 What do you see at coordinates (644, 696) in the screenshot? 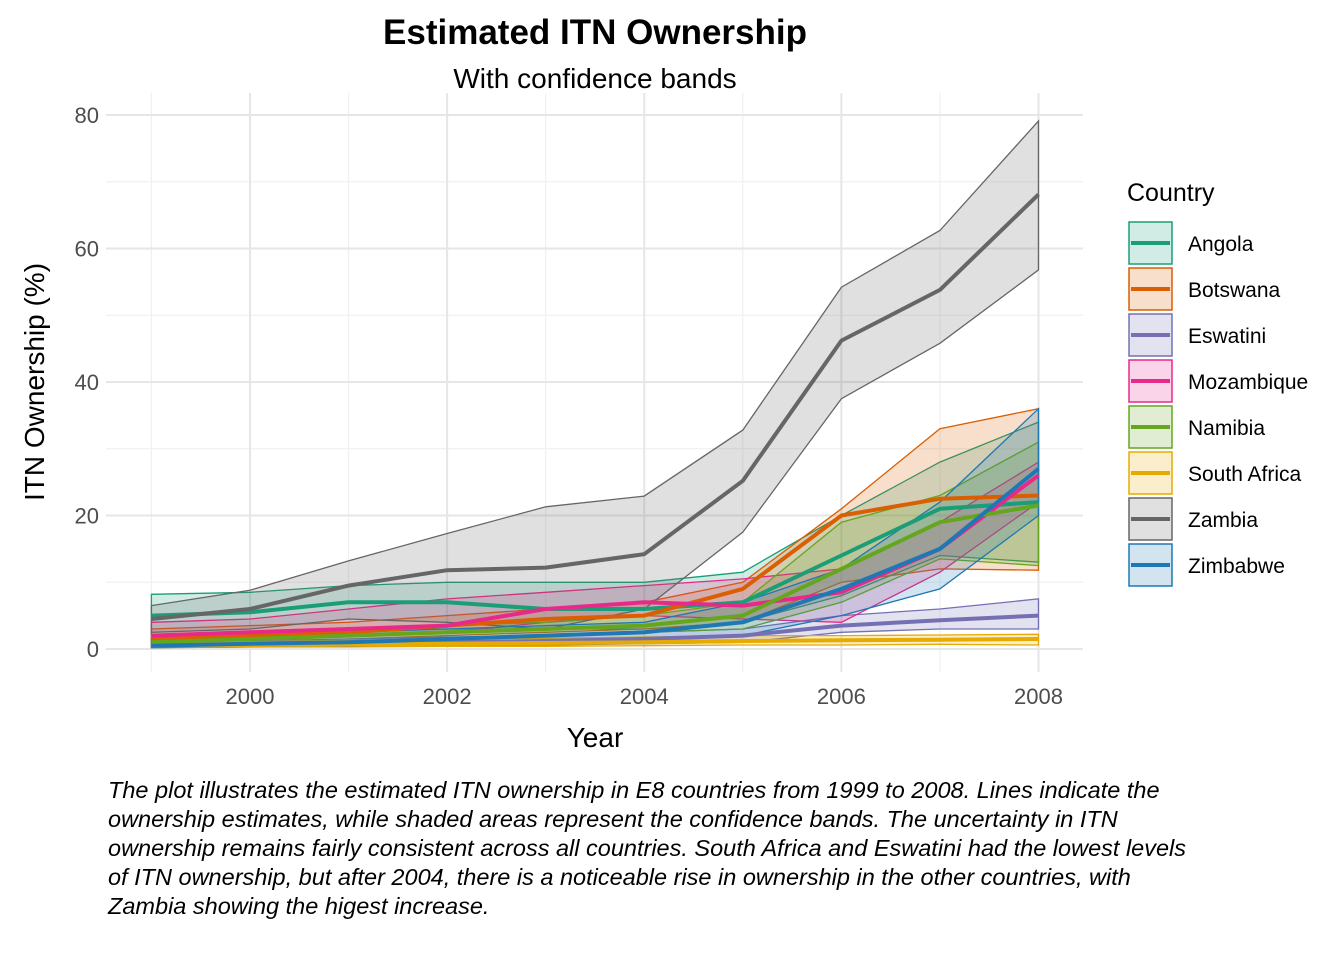
I see `x-tick-label: 2004` at bounding box center [644, 696].